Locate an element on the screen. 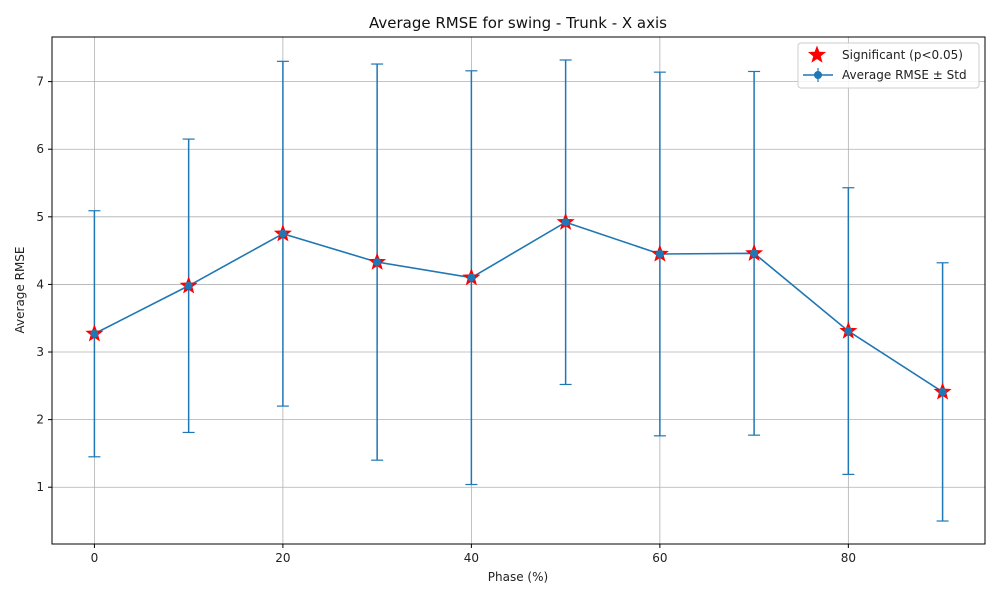 This screenshot has height=600, width=1000. legend-significant-star-icon is located at coordinates (817, 54).